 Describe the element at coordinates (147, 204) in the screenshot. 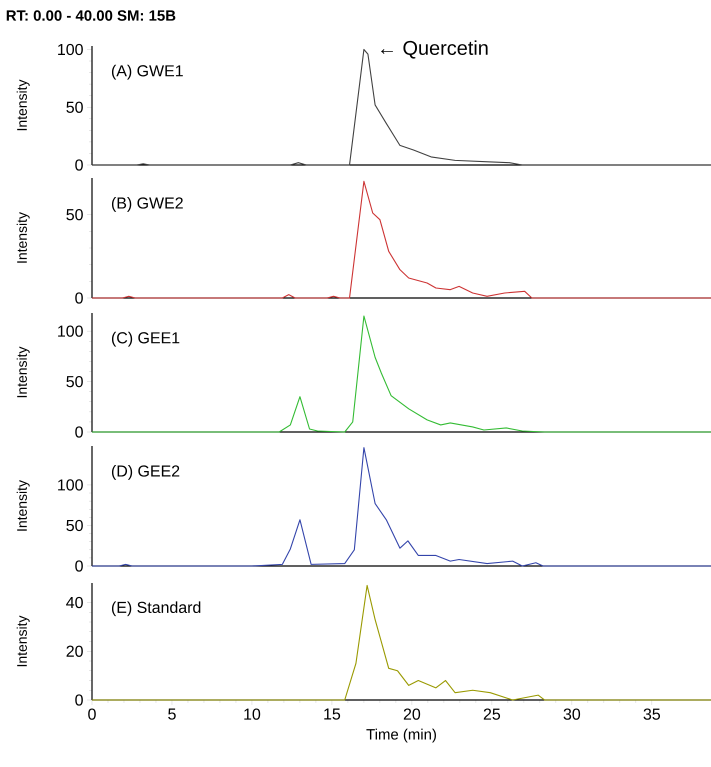

I see `text: (B) GWE2` at that location.